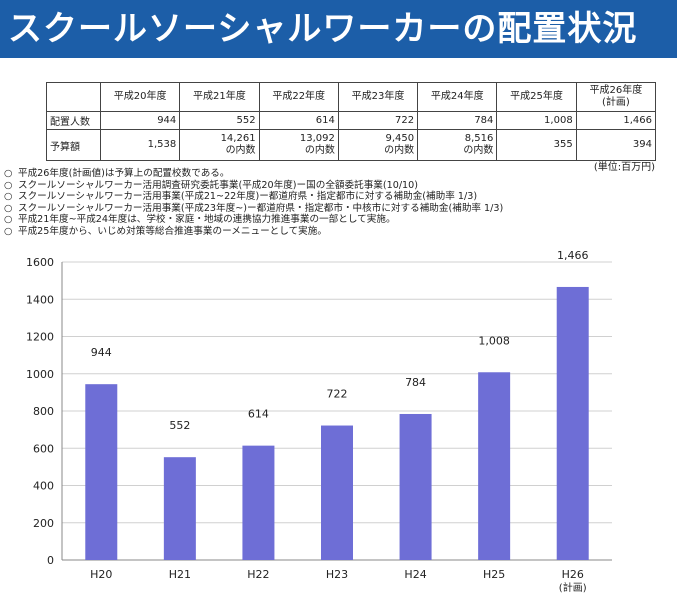 The width and height of the screenshot is (677, 613). I want to click on column-header: 平成23年度, so click(378, 97).